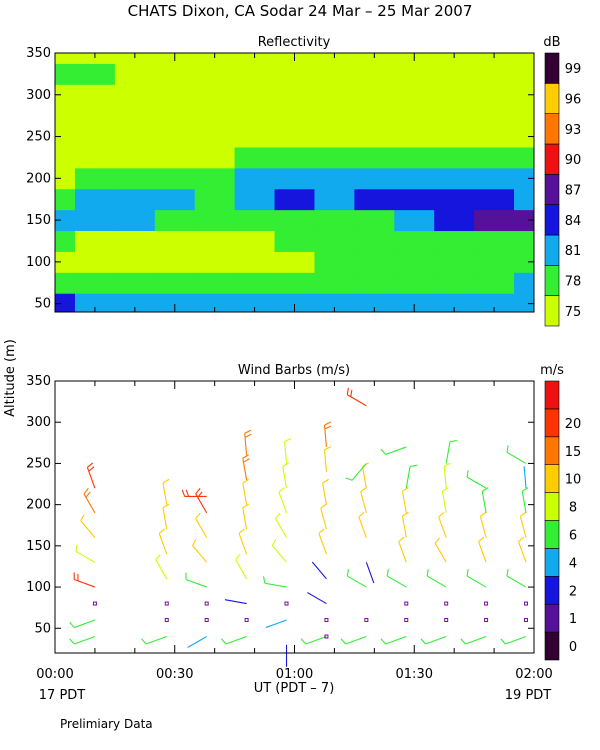 Image resolution: width=600 pixels, height=750 pixels. What do you see at coordinates (38, 505) in the screenshot?
I see `y-tick-label: 200` at bounding box center [38, 505].